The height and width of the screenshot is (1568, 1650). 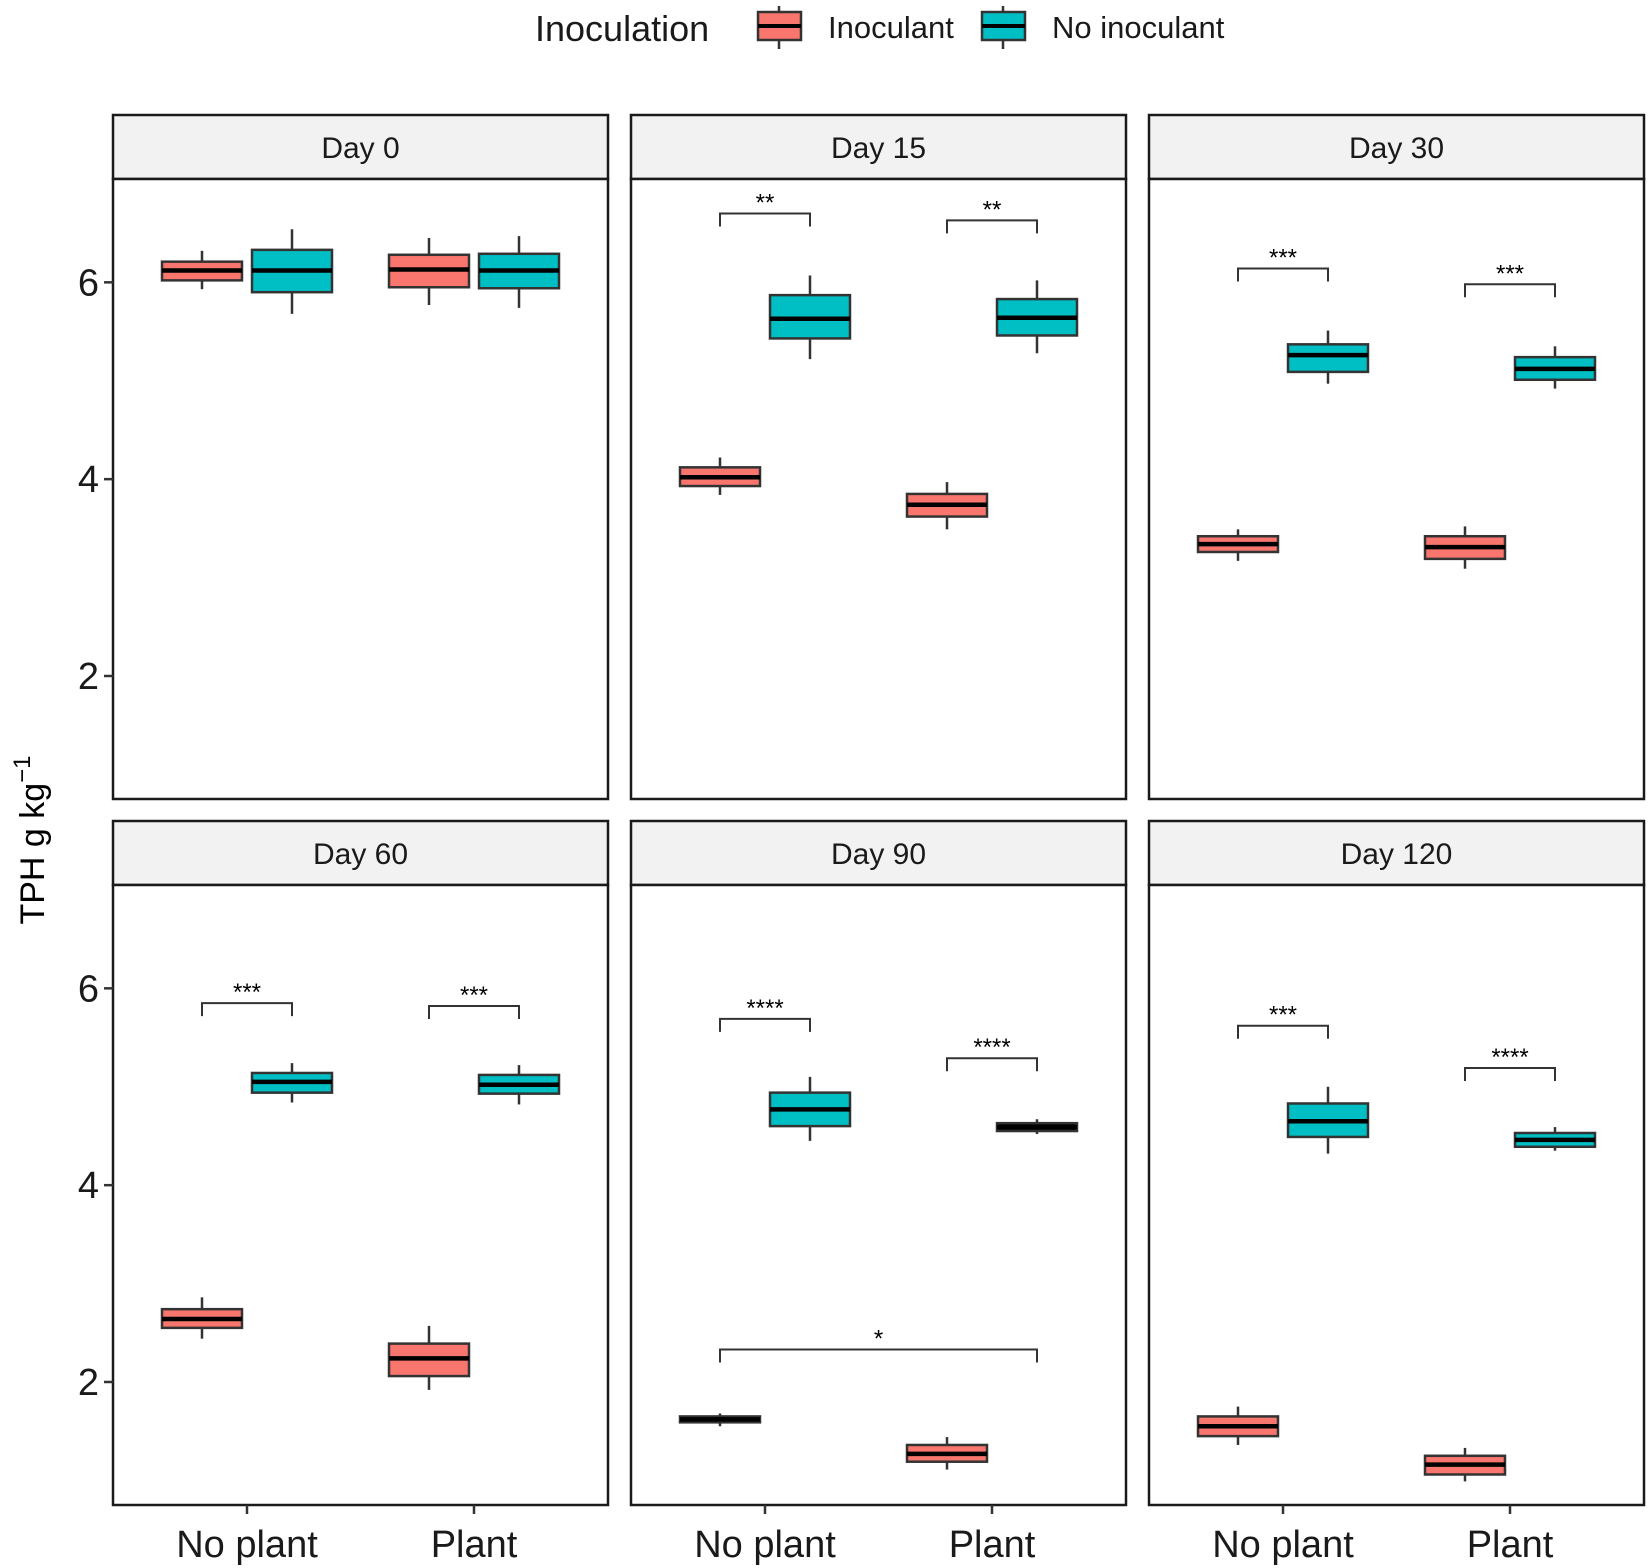 What do you see at coordinates (1138, 27) in the screenshot?
I see `legend-label-no-inoculant: No inoculant` at bounding box center [1138, 27].